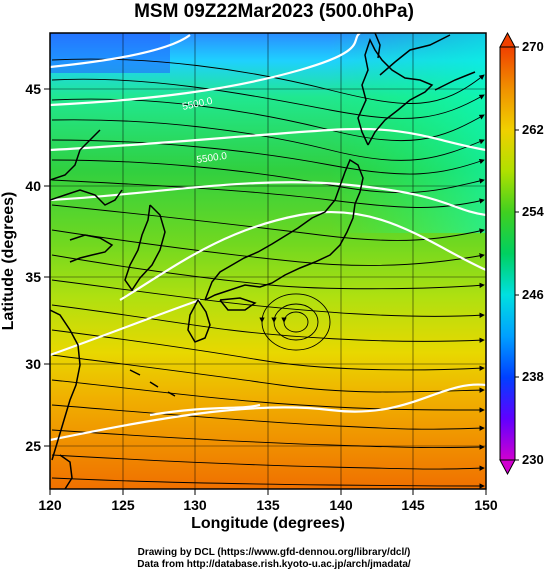 The image size is (548, 573). I want to click on contour-label: 5500.0, so click(212, 158).